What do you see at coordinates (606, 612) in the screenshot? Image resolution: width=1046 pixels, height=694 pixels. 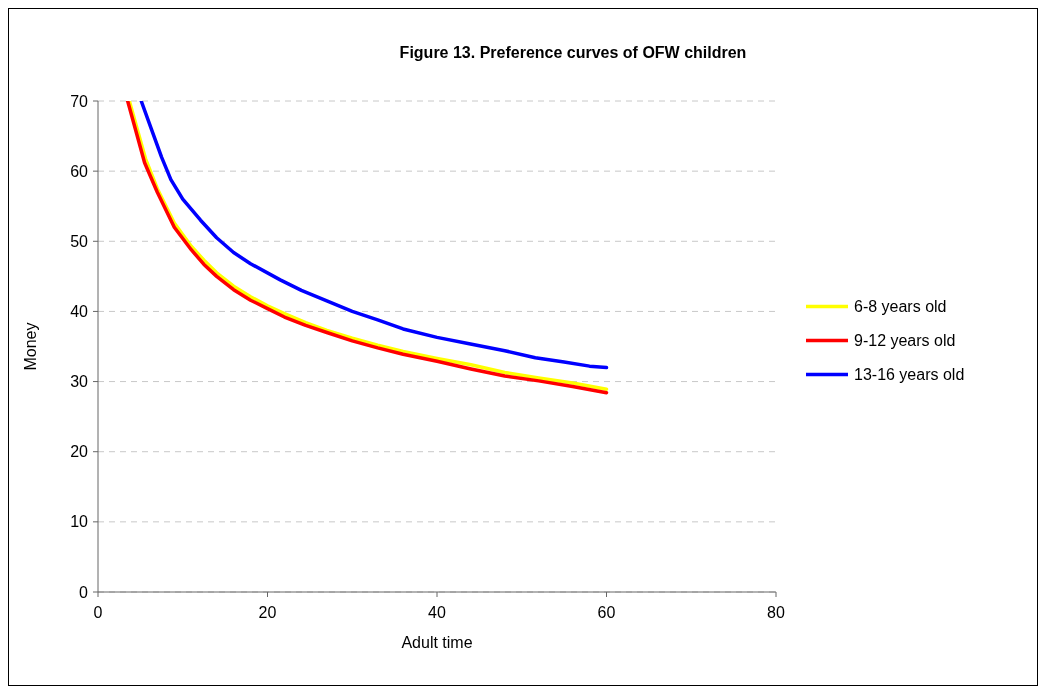 I see `x-tick-label: 60` at bounding box center [606, 612].